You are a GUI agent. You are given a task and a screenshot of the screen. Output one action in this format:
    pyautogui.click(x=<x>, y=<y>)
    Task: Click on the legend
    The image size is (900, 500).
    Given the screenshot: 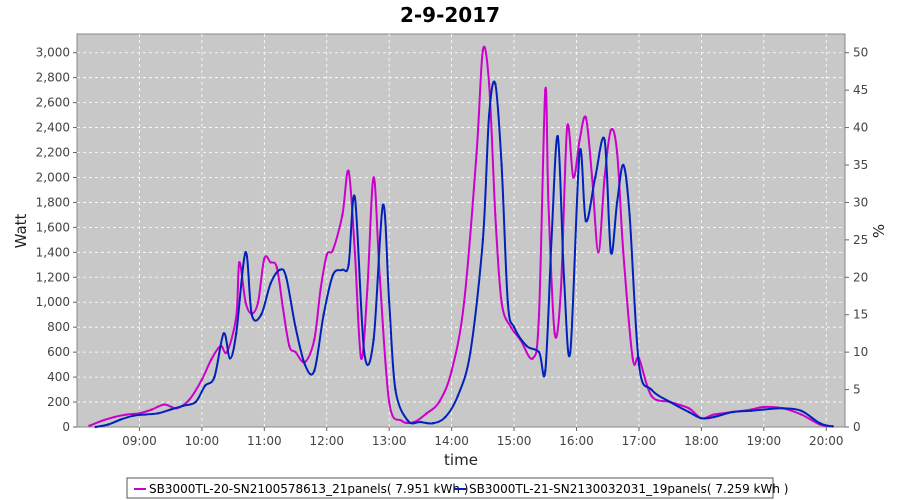 What is the action you would take?
    pyautogui.click(x=450, y=488)
    